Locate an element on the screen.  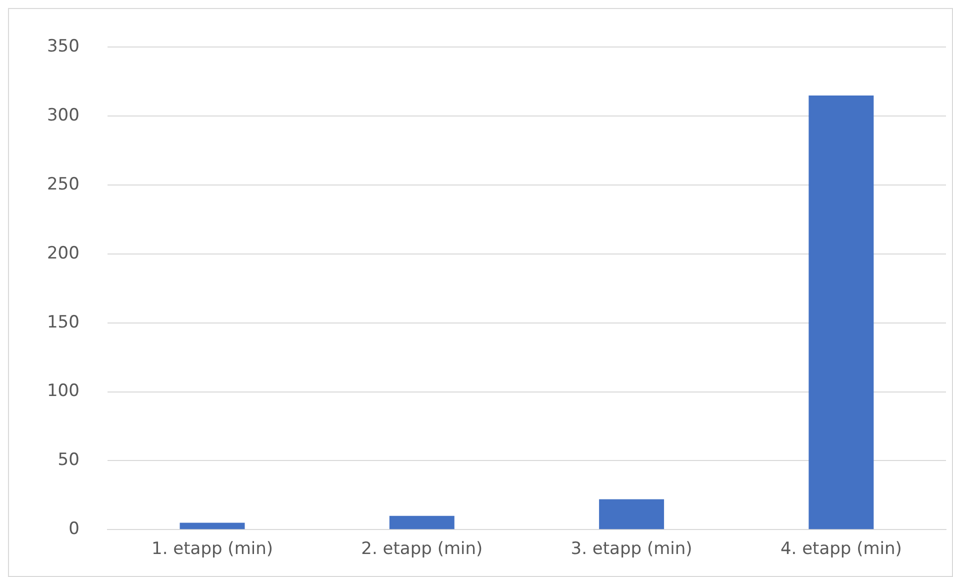
y-tick-label: 250 is located at coordinates (63, 184).